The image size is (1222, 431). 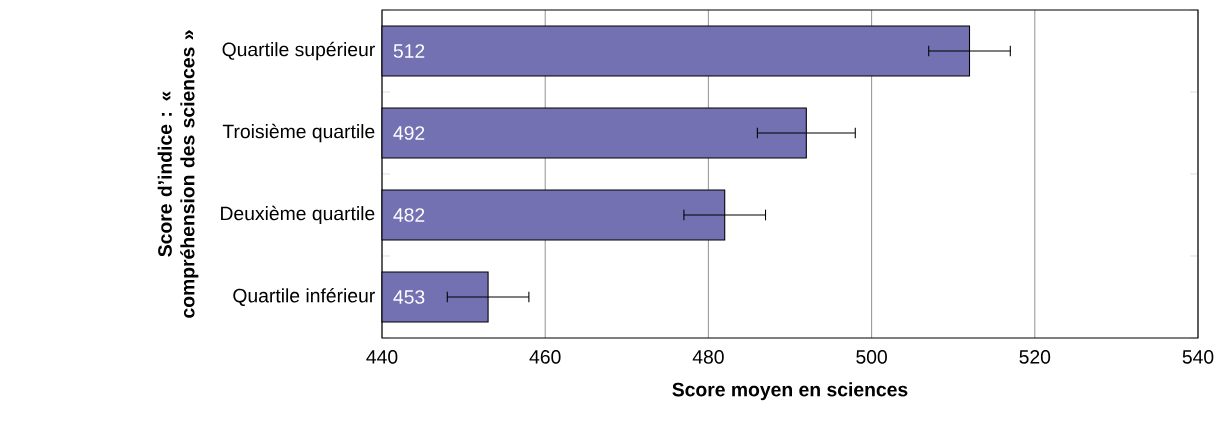 I want to click on y-tick-label: Quartile supérieur, so click(x=298, y=51).